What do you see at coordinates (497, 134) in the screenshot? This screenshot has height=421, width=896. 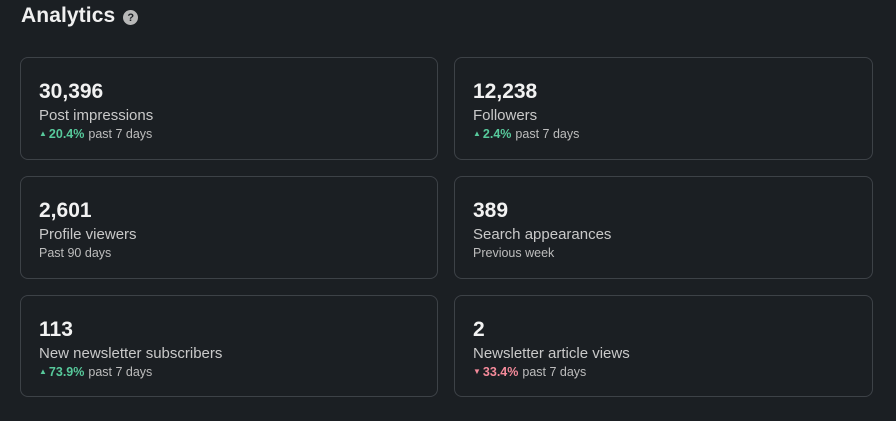 I see `change-percent: 2.4%` at bounding box center [497, 134].